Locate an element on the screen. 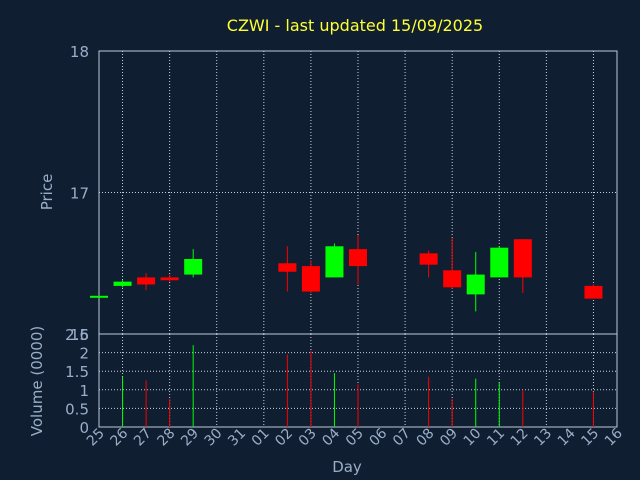 This screenshot has width=640, height=480. chart-title: CZWI - last updated 15/09/2025 is located at coordinates (355, 25).